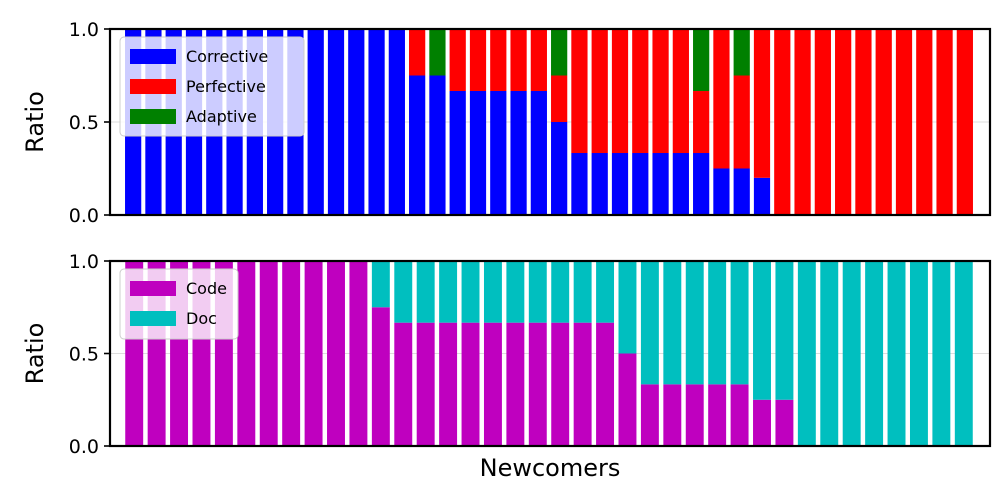  Describe the element at coordinates (153, 86) in the screenshot. I see `legend-swatch-perfective` at that location.